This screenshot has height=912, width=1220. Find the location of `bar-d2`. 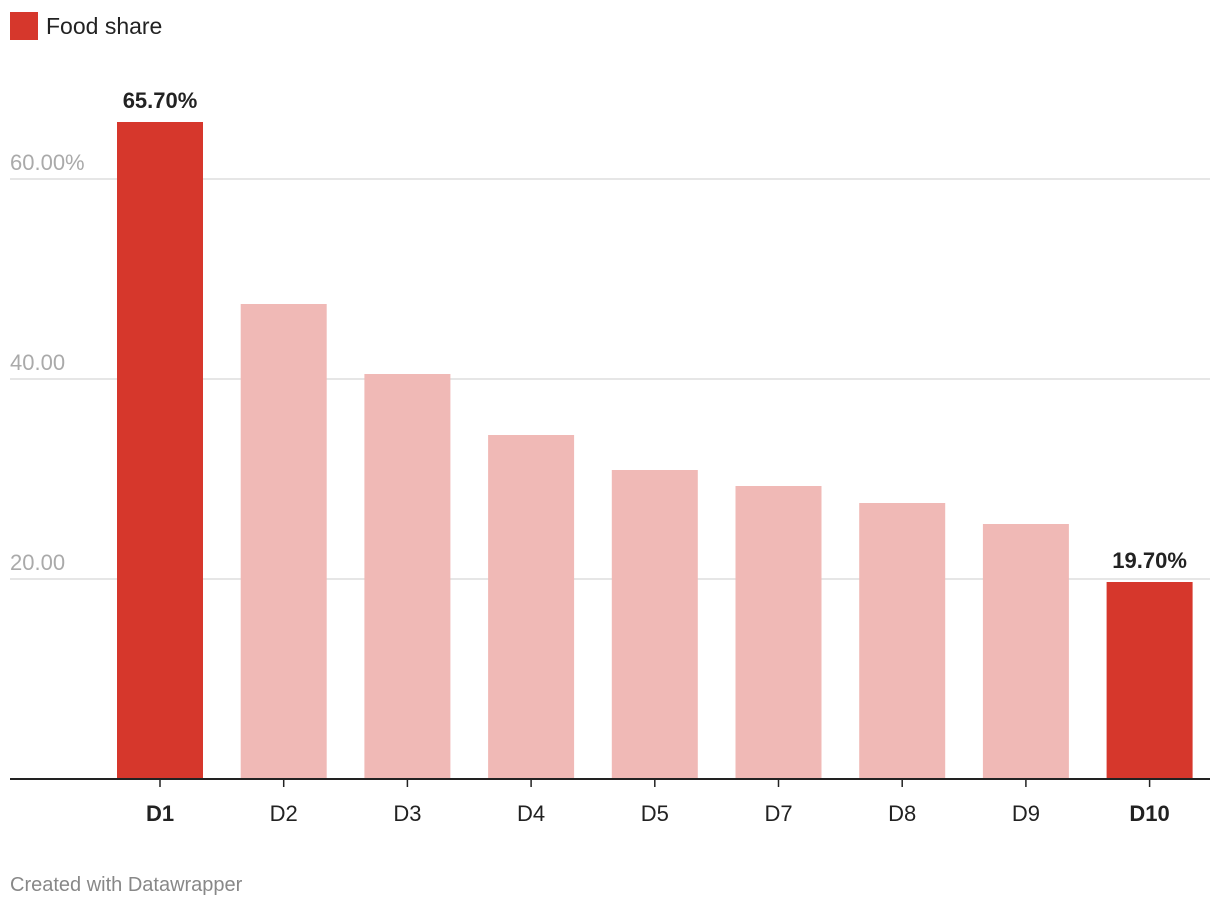

bar-d2 is located at coordinates (283, 541).